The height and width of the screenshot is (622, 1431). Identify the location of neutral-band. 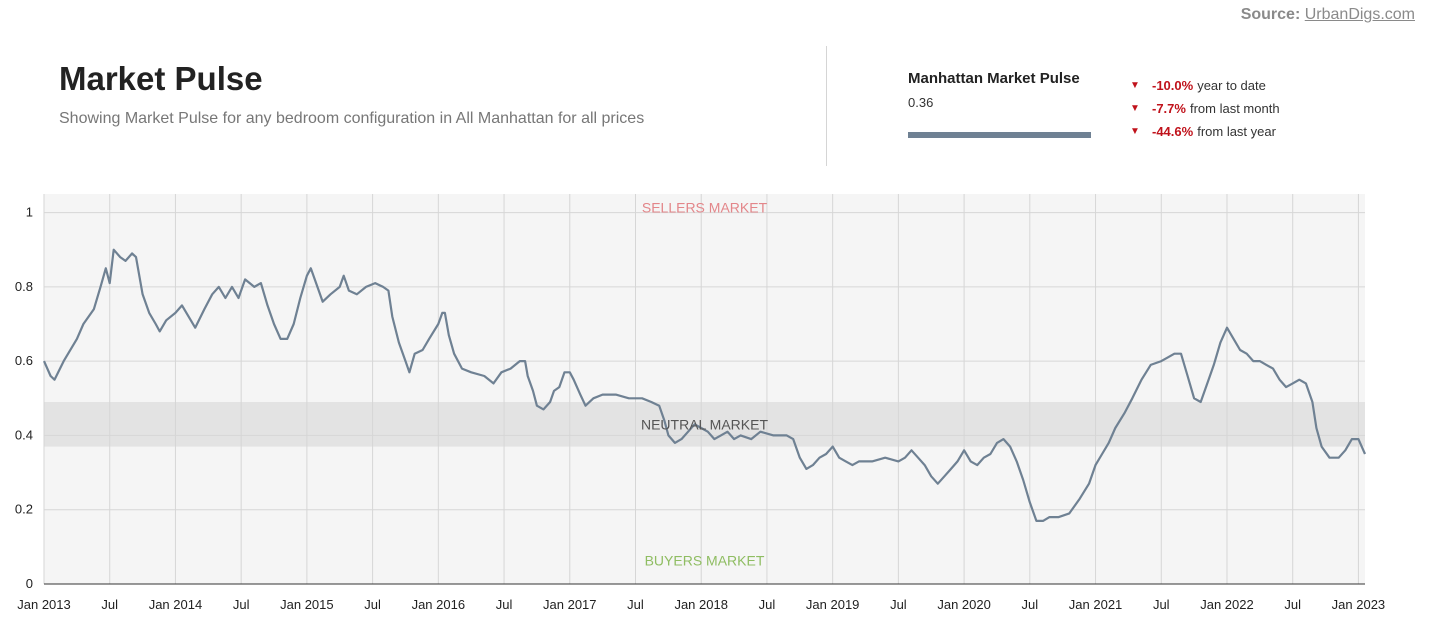
(704, 424).